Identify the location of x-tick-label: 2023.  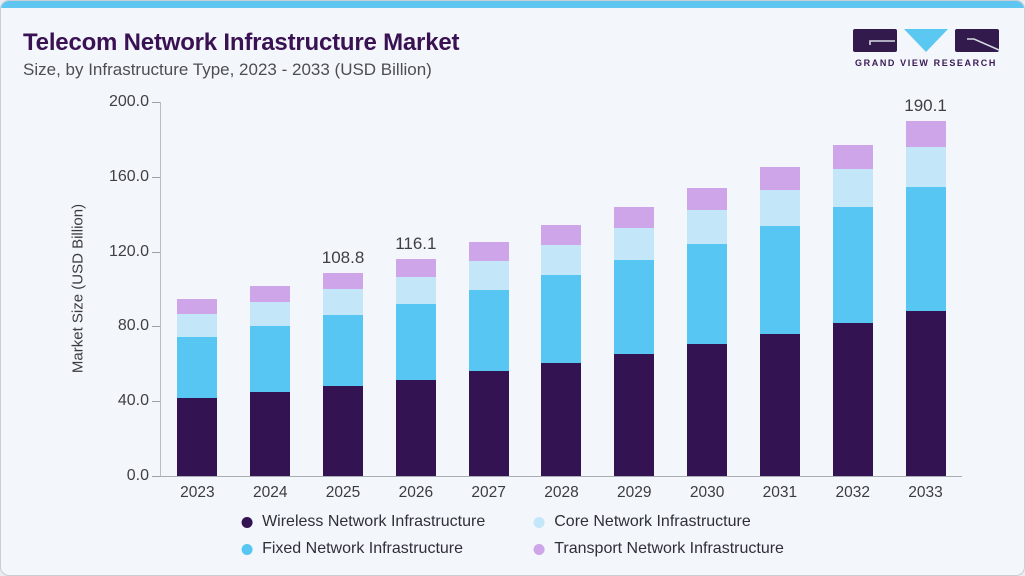
(197, 492).